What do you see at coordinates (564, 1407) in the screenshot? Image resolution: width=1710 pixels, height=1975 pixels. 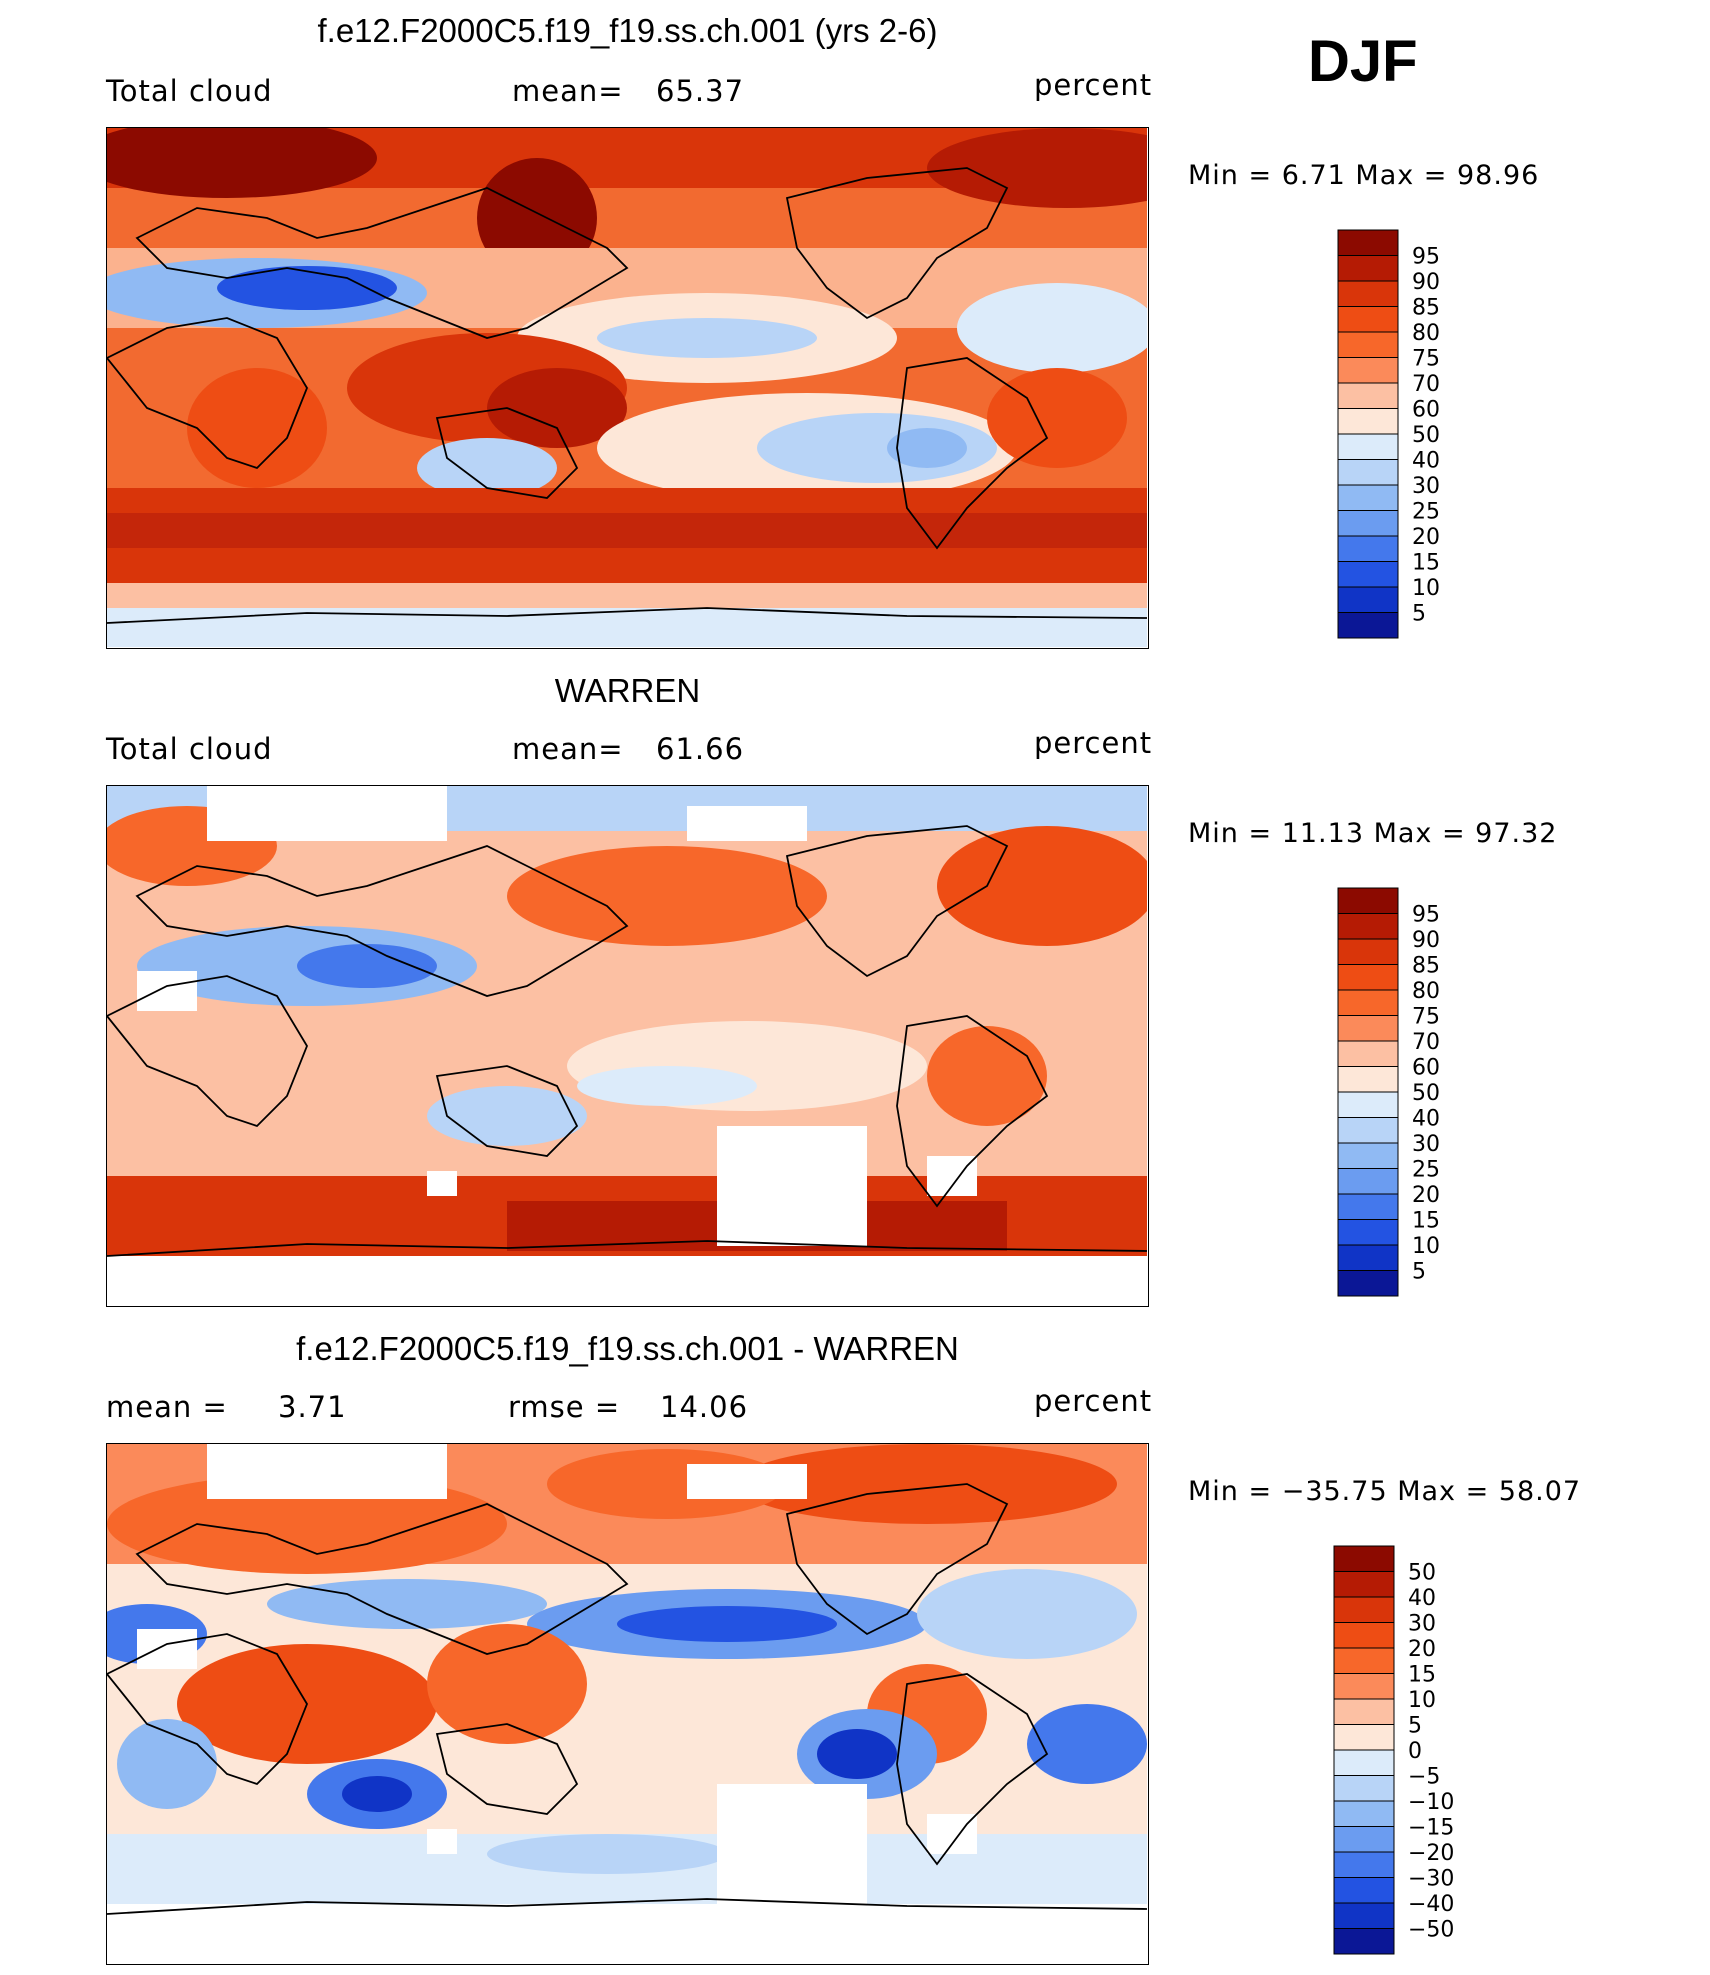 I see `panel-3-rmse-label: rmse =` at bounding box center [564, 1407].